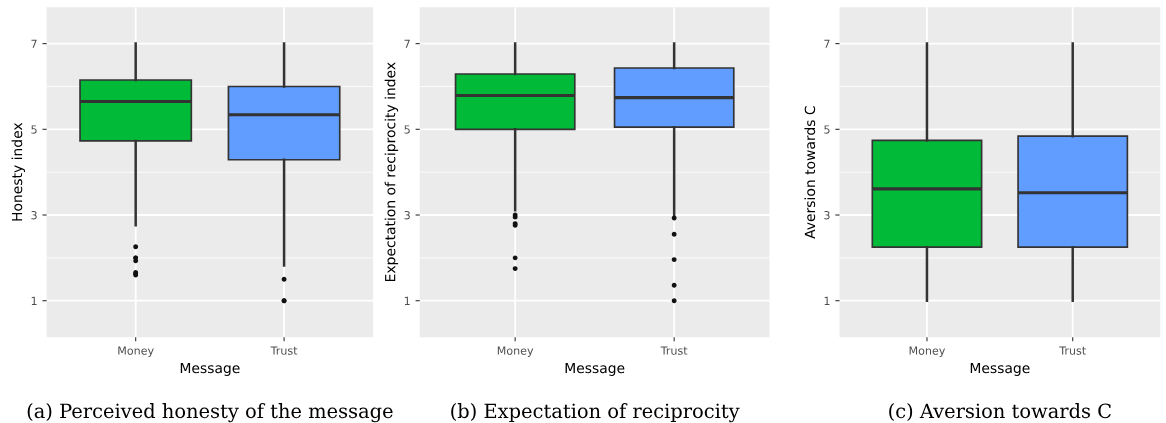  What do you see at coordinates (210, 413) in the screenshot?
I see `text: (a) Perceived honesty of the message` at bounding box center [210, 413].